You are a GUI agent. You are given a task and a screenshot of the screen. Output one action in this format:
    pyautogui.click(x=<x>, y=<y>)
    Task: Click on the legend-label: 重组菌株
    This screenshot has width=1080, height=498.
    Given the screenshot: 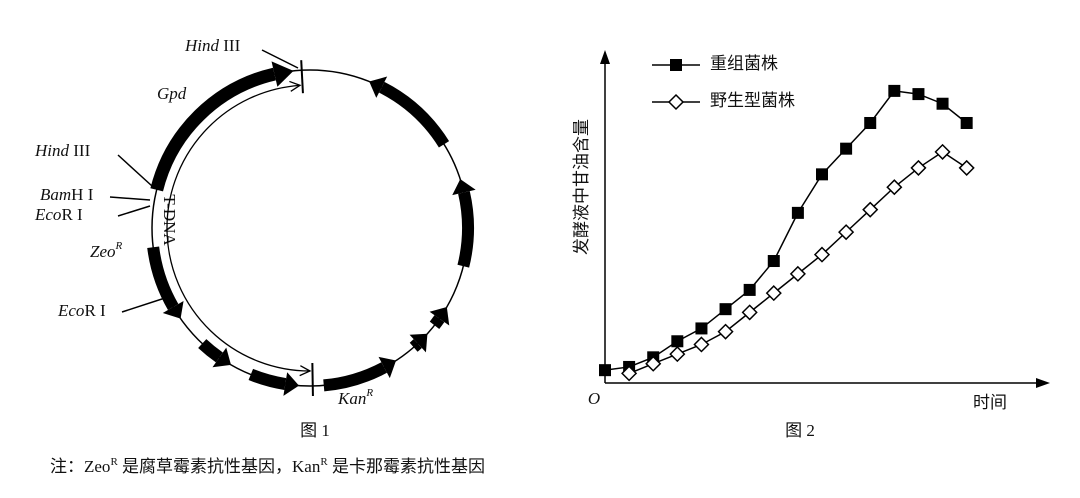 What is the action you would take?
    pyautogui.click(x=744, y=63)
    